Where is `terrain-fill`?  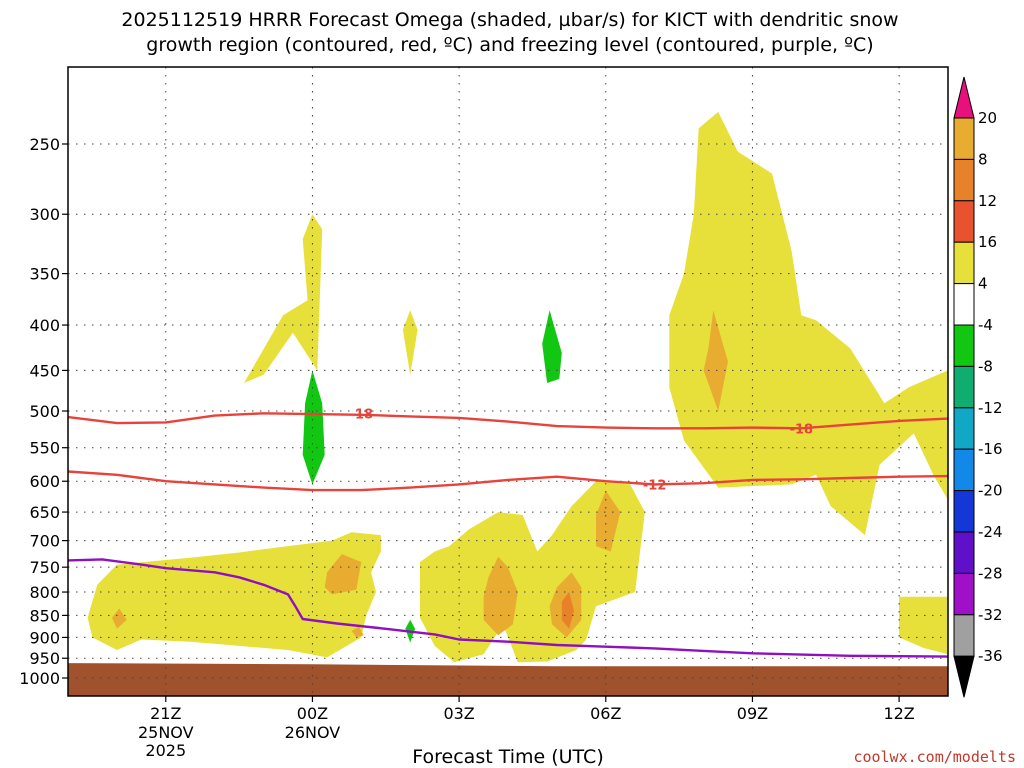 terrain-fill is located at coordinates (508, 679).